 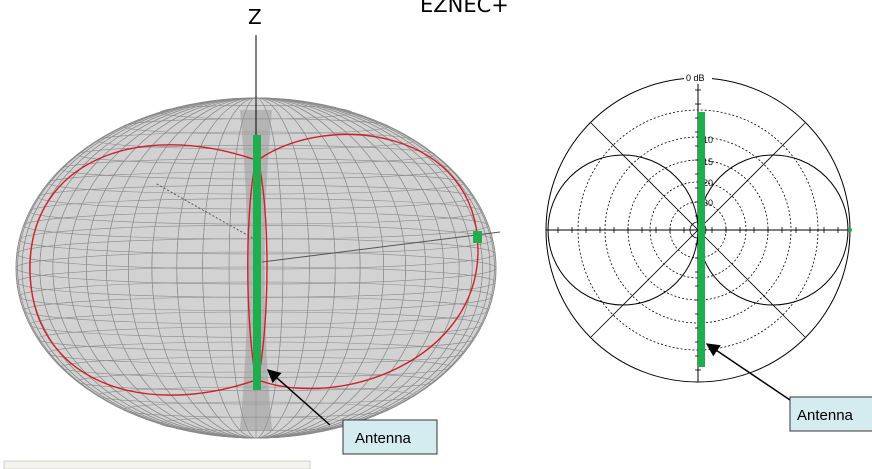 I want to click on callout-label-right: Antenna, so click(x=825, y=415).